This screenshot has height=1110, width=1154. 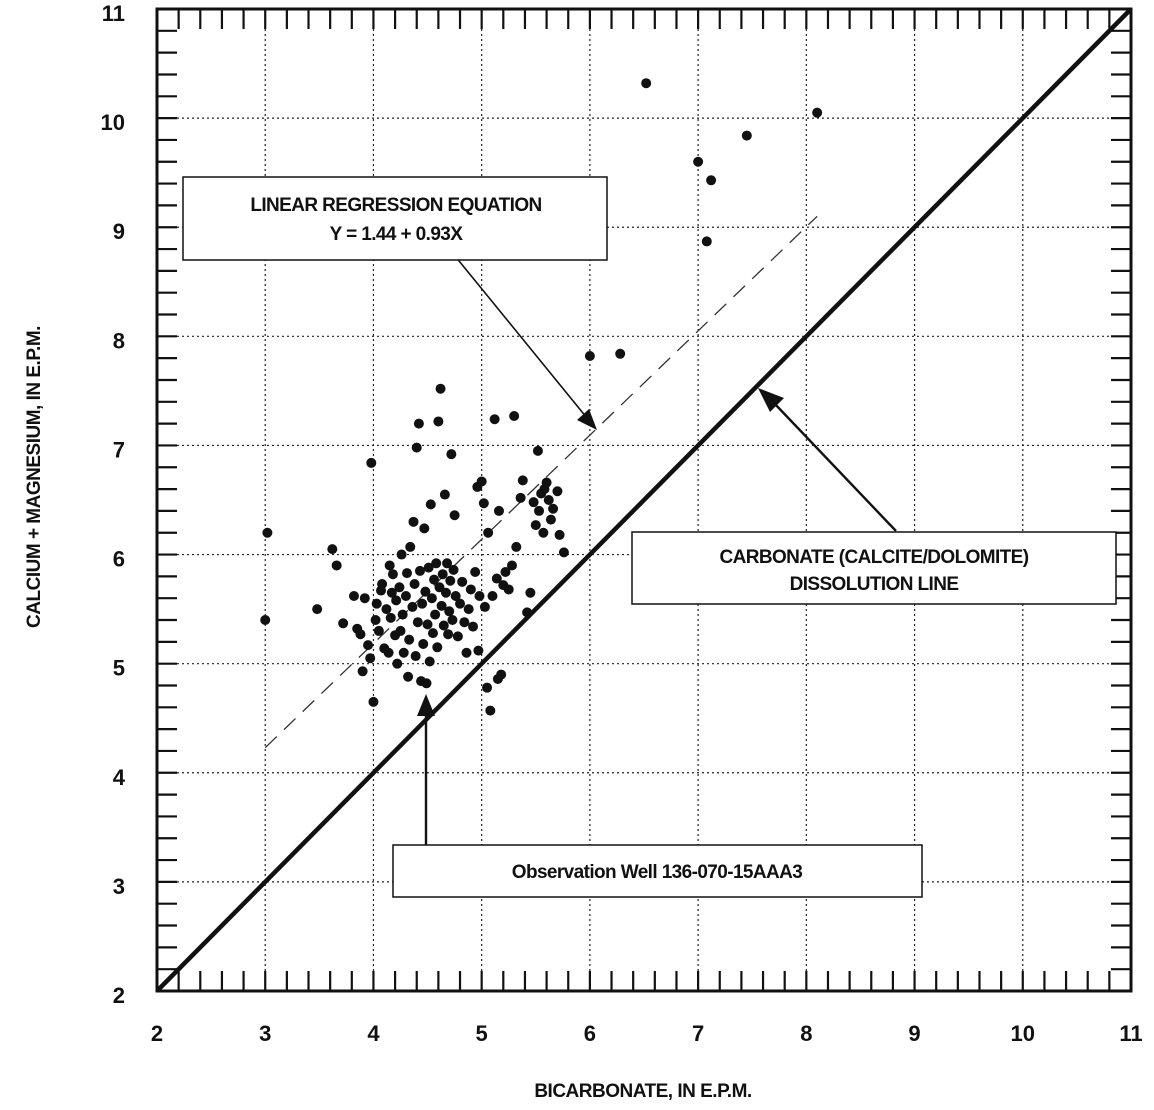 I want to click on well-arrowhead, so click(x=426, y=705).